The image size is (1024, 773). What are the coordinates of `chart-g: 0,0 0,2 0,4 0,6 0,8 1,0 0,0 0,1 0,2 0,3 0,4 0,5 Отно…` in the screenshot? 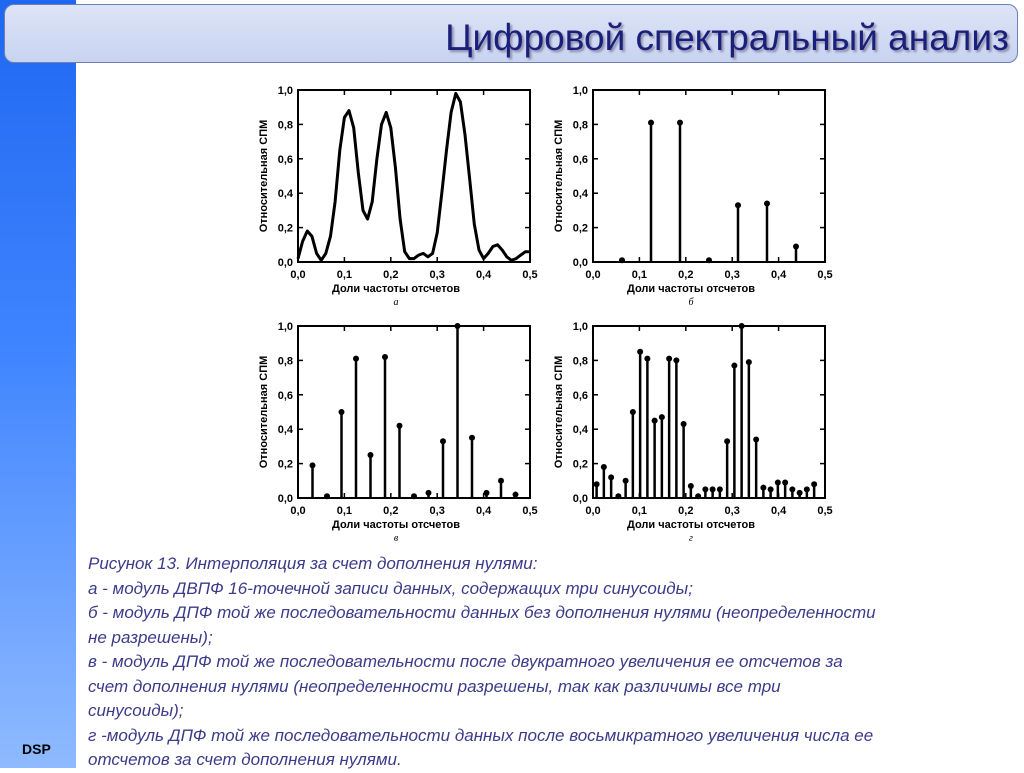 It's located at (693, 433).